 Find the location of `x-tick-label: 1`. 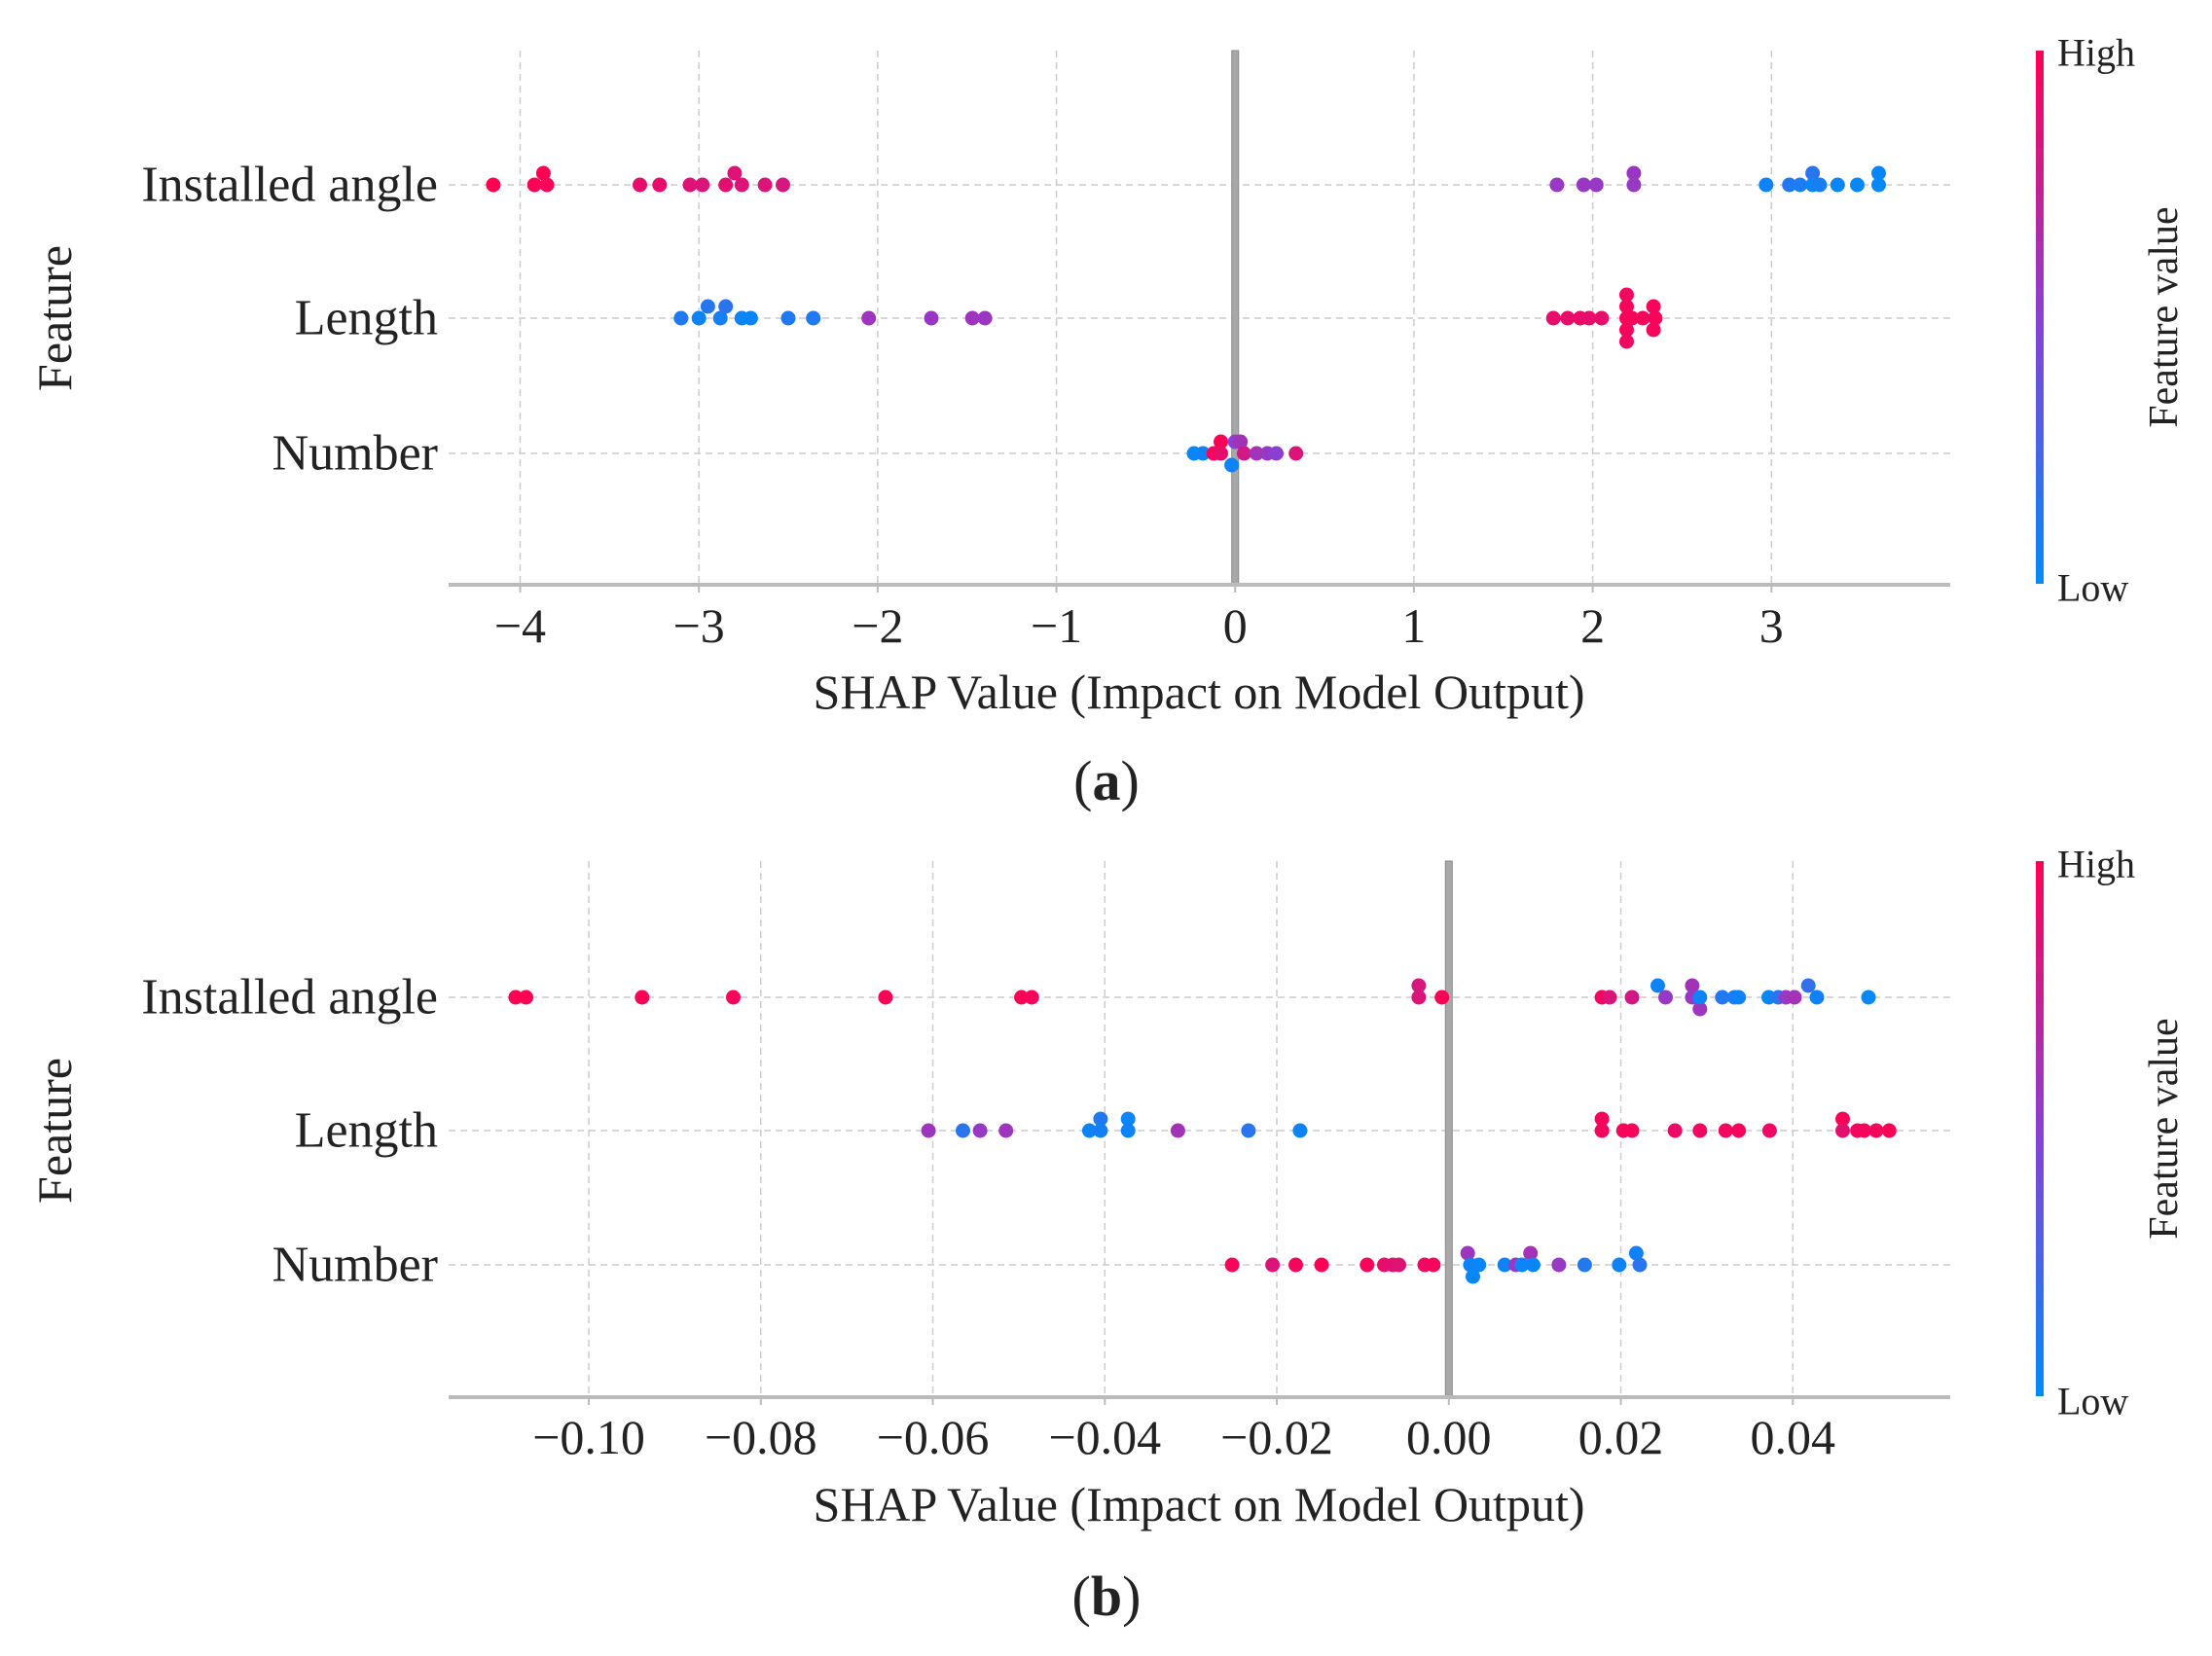

x-tick-label: 1 is located at coordinates (1413, 625).